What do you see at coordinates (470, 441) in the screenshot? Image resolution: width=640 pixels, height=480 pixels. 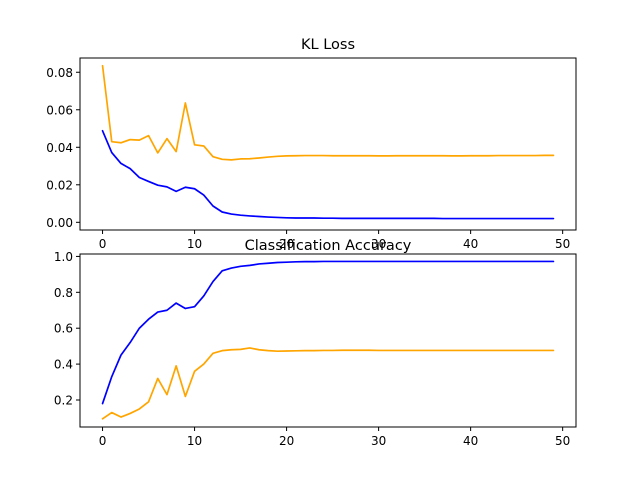 I see `classification-accuracy-x-tick-label: 40` at bounding box center [470, 441].